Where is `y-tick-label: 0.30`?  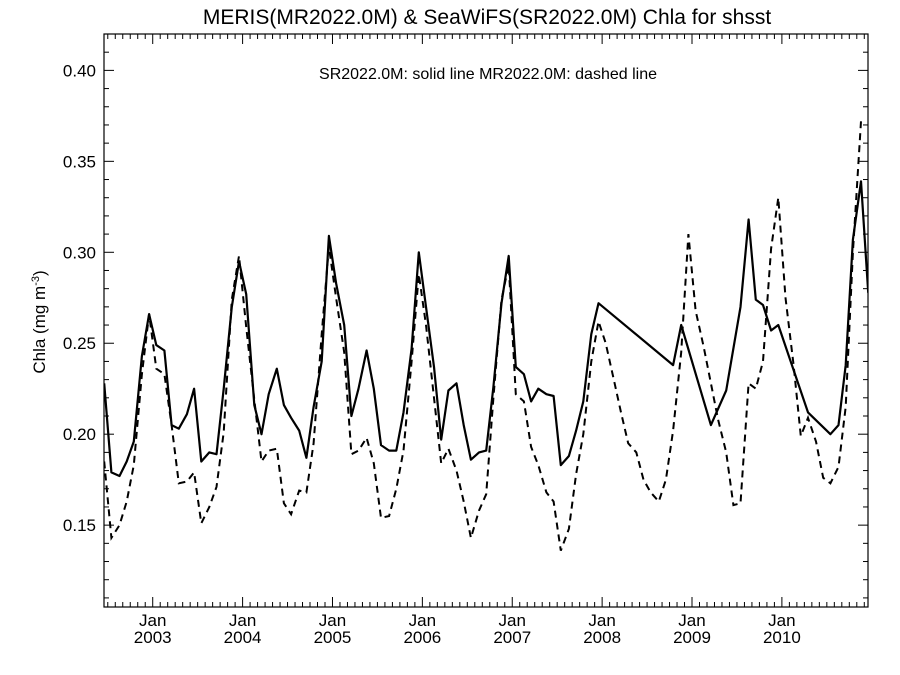
y-tick-label: 0.30 is located at coordinates (79, 252).